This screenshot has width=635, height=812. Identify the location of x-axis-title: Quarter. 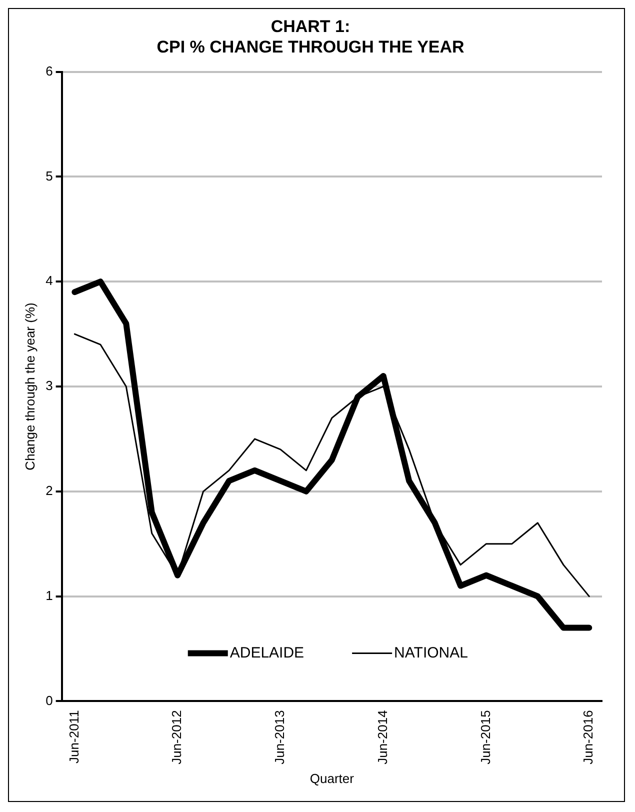
(332, 778).